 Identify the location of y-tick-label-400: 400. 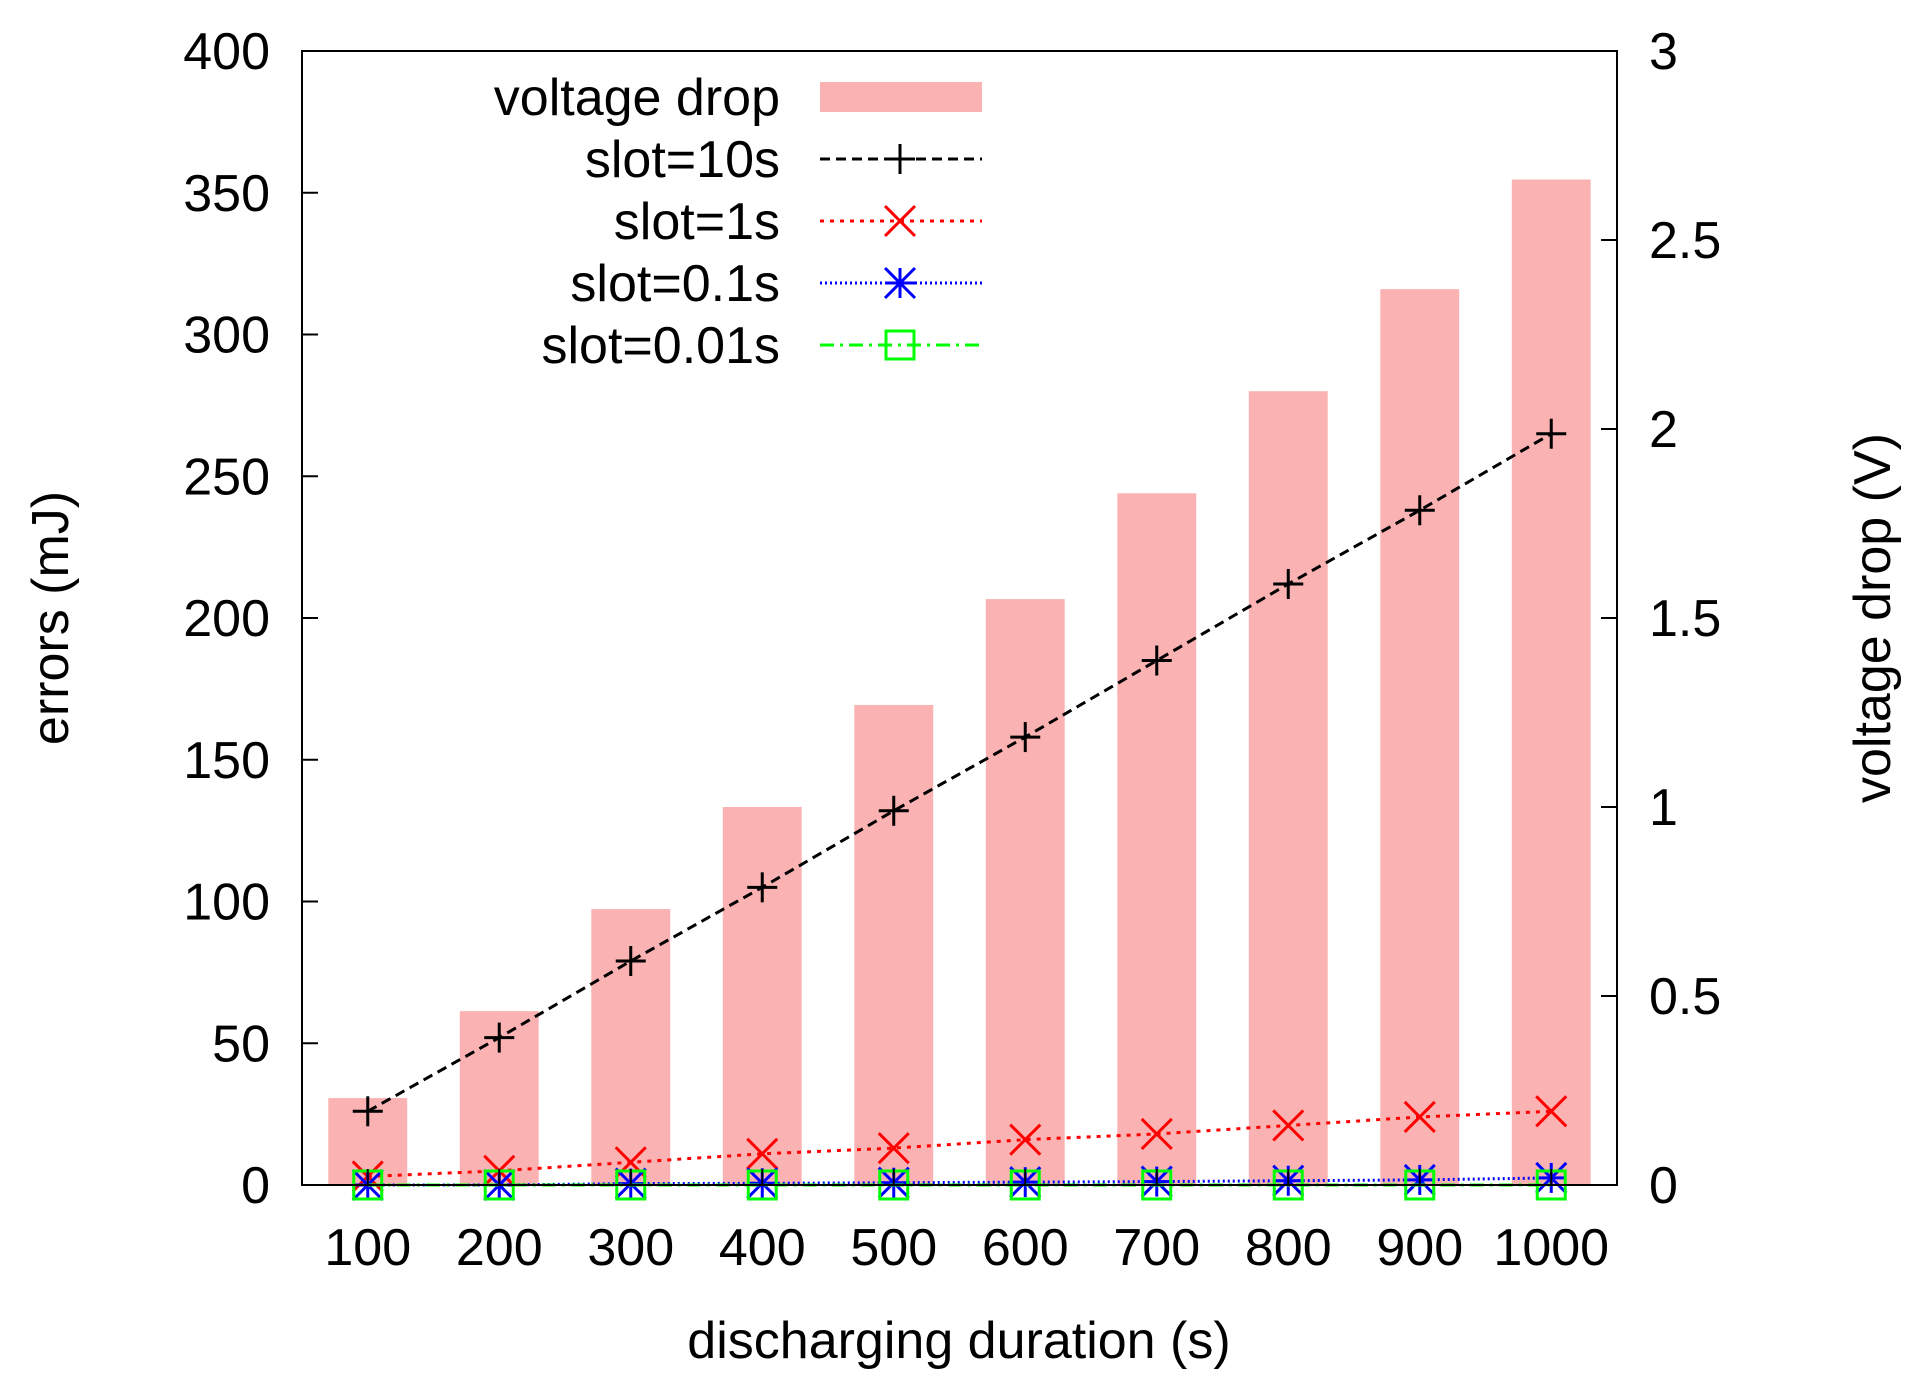
(226, 52).